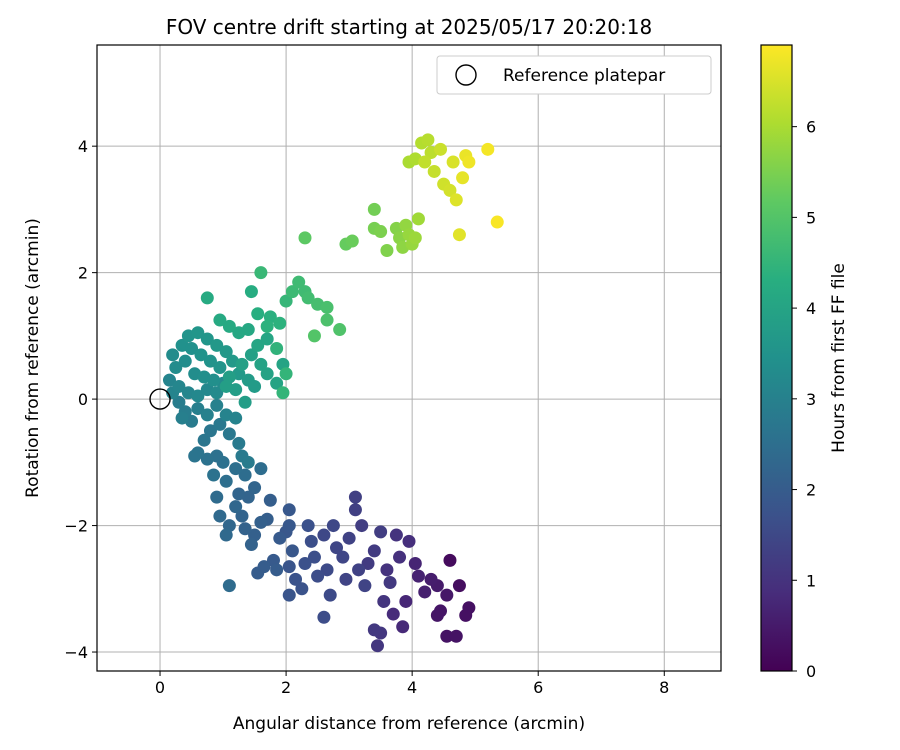  I want to click on legend: Reference platepar, so click(574, 75).